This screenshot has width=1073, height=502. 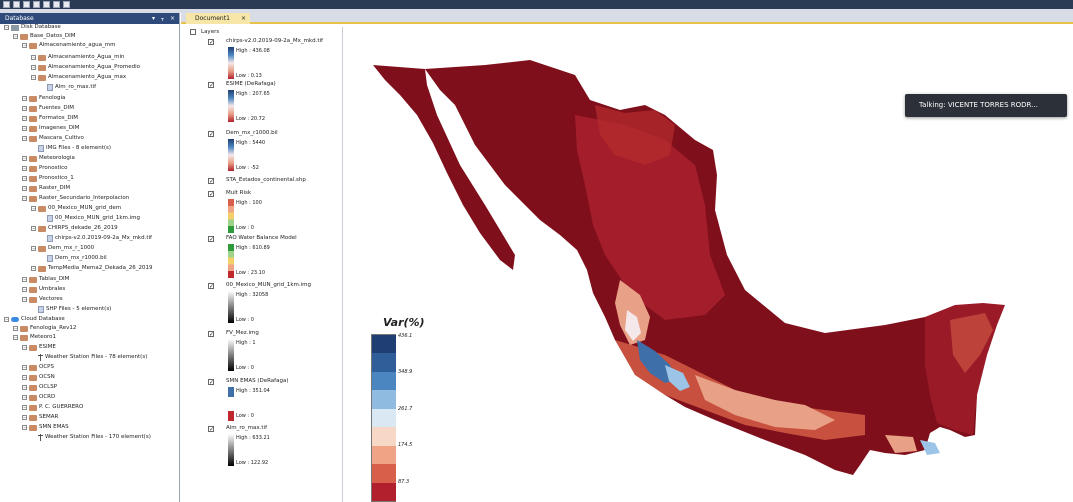 What do you see at coordinates (71, 148) in the screenshot?
I see `tree-item: IMG Files - 8 element(s)` at bounding box center [71, 148].